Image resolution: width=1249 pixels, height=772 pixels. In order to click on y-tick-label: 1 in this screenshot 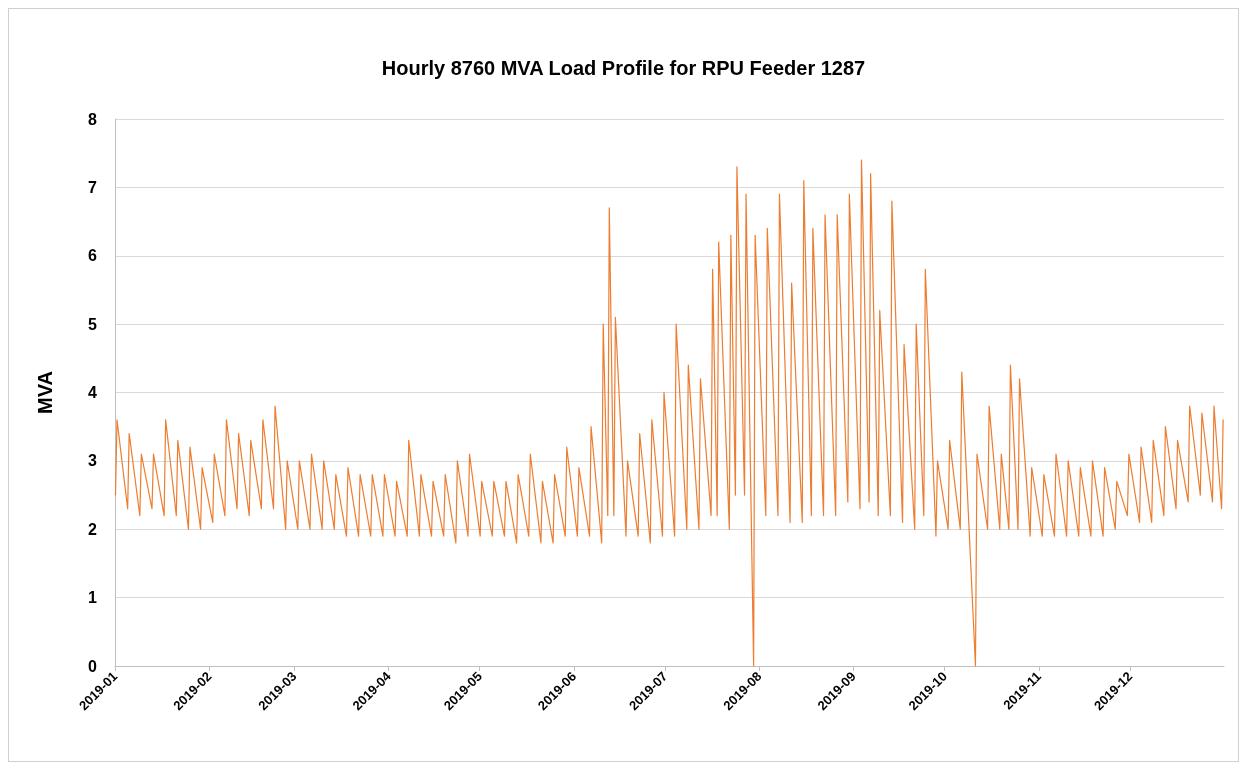, I will do `click(93, 598)`.